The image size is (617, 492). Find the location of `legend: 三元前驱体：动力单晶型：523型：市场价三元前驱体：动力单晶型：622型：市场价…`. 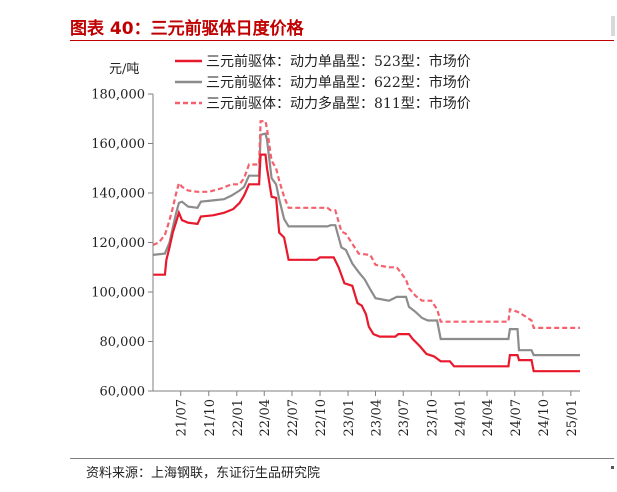

legend: 三元前驱体：动力单晶型：523型：市场价三元前驱体：动力单晶型：622型：市场价… is located at coordinates (323, 82).